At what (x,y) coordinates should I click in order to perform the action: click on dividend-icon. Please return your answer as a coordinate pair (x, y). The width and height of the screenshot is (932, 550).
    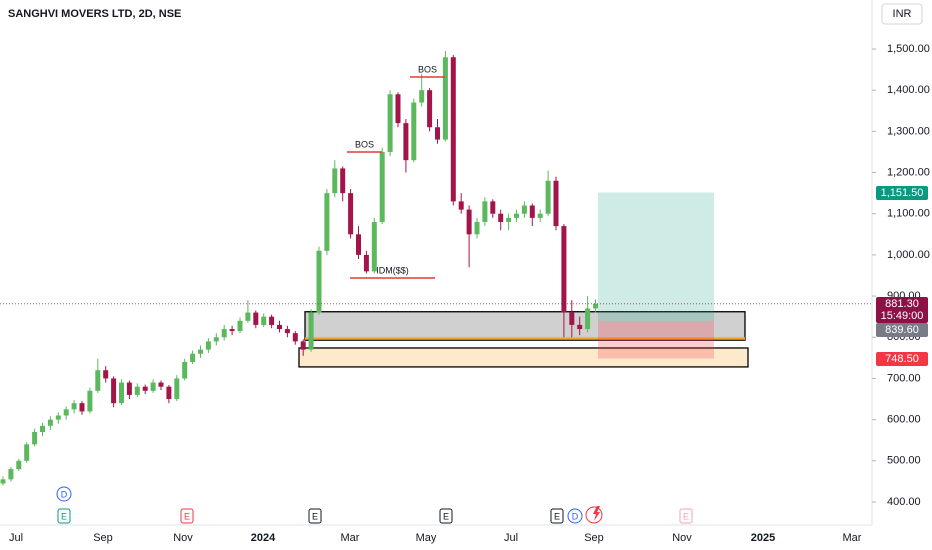
    Looking at the image, I should click on (596, 513).